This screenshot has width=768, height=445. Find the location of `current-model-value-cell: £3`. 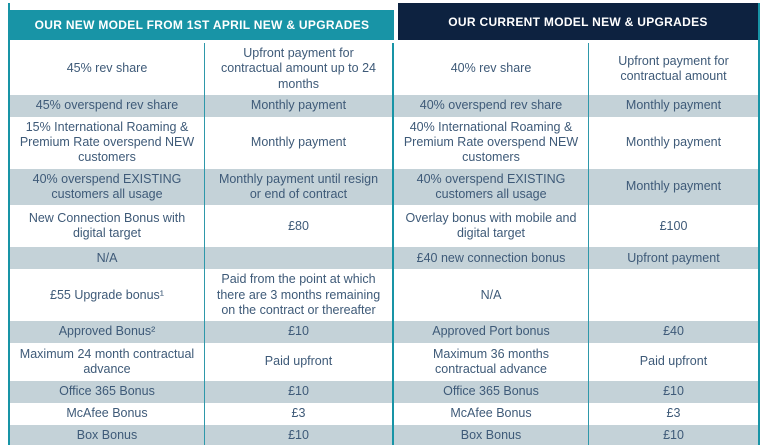

current-model-value-cell: £3 is located at coordinates (673, 414).